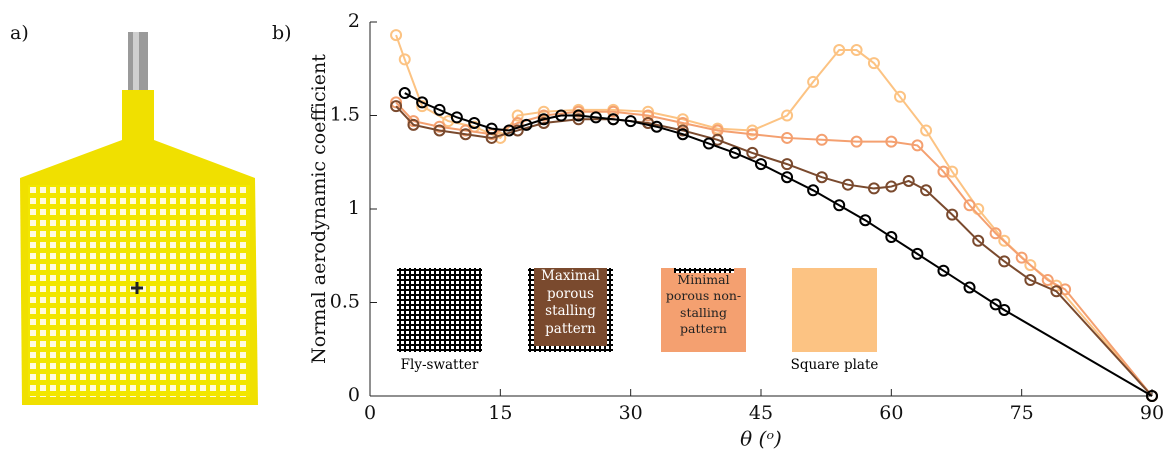  What do you see at coordinates (570, 302) in the screenshot?
I see `legend-label: Maximal porous stalling pattern` at bounding box center [570, 302].